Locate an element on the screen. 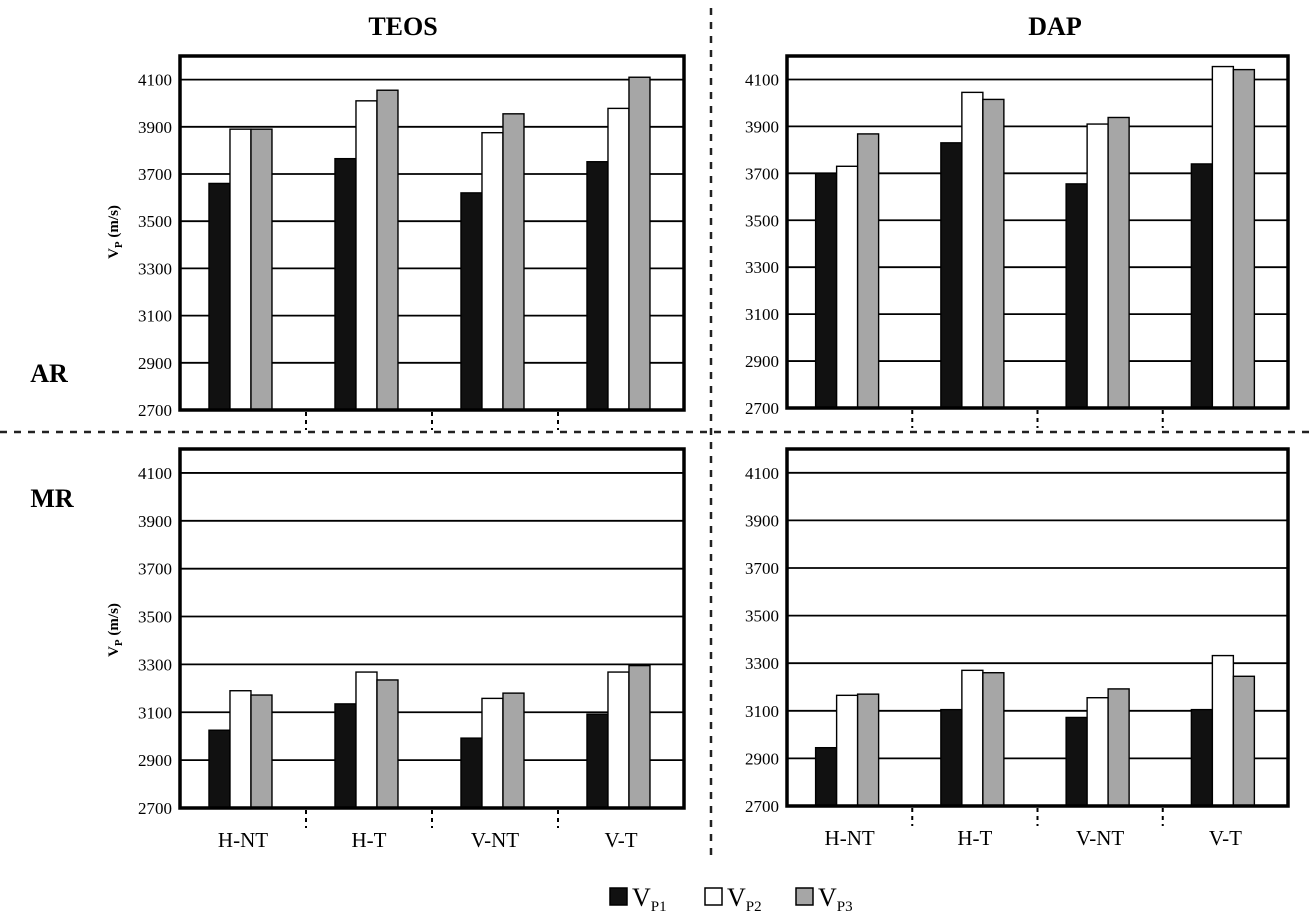 The image size is (1313, 915). y-axis-label-mr: VP (m/s) is located at coordinates (115, 630).